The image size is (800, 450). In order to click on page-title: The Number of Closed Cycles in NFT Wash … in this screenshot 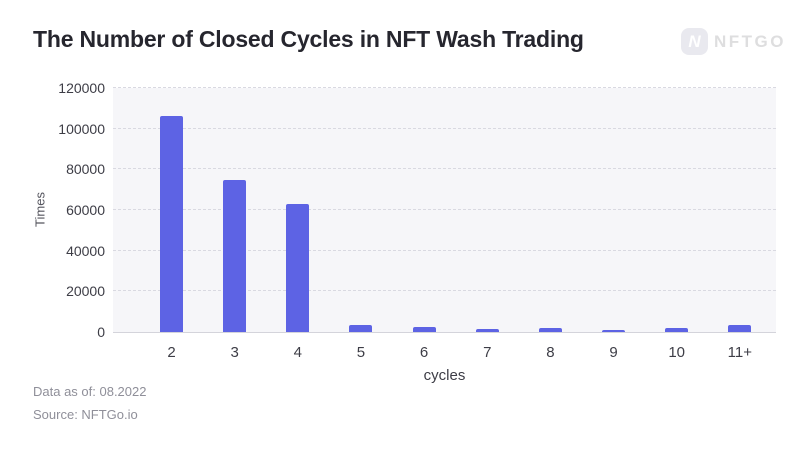, I will do `click(308, 39)`.